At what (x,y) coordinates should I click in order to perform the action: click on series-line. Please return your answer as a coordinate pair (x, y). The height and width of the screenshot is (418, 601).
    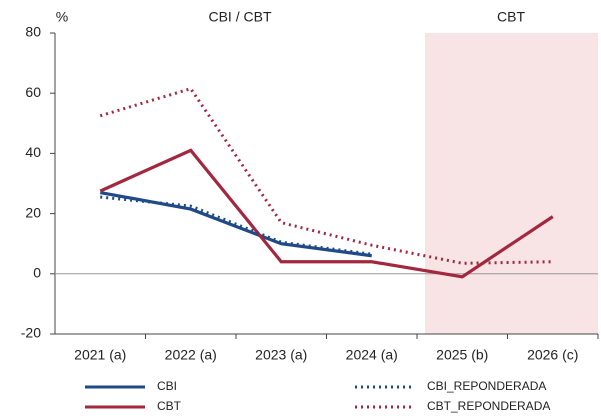
    Looking at the image, I should click on (236, 225).